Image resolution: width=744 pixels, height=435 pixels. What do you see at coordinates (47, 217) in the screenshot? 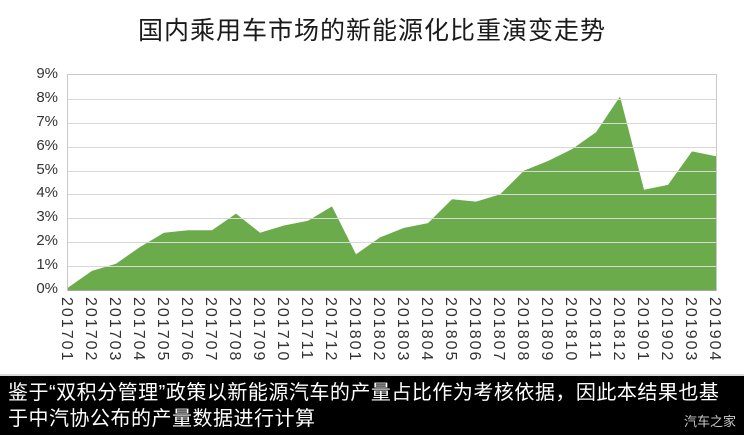
I see `y-axis-label: 3%` at bounding box center [47, 217].